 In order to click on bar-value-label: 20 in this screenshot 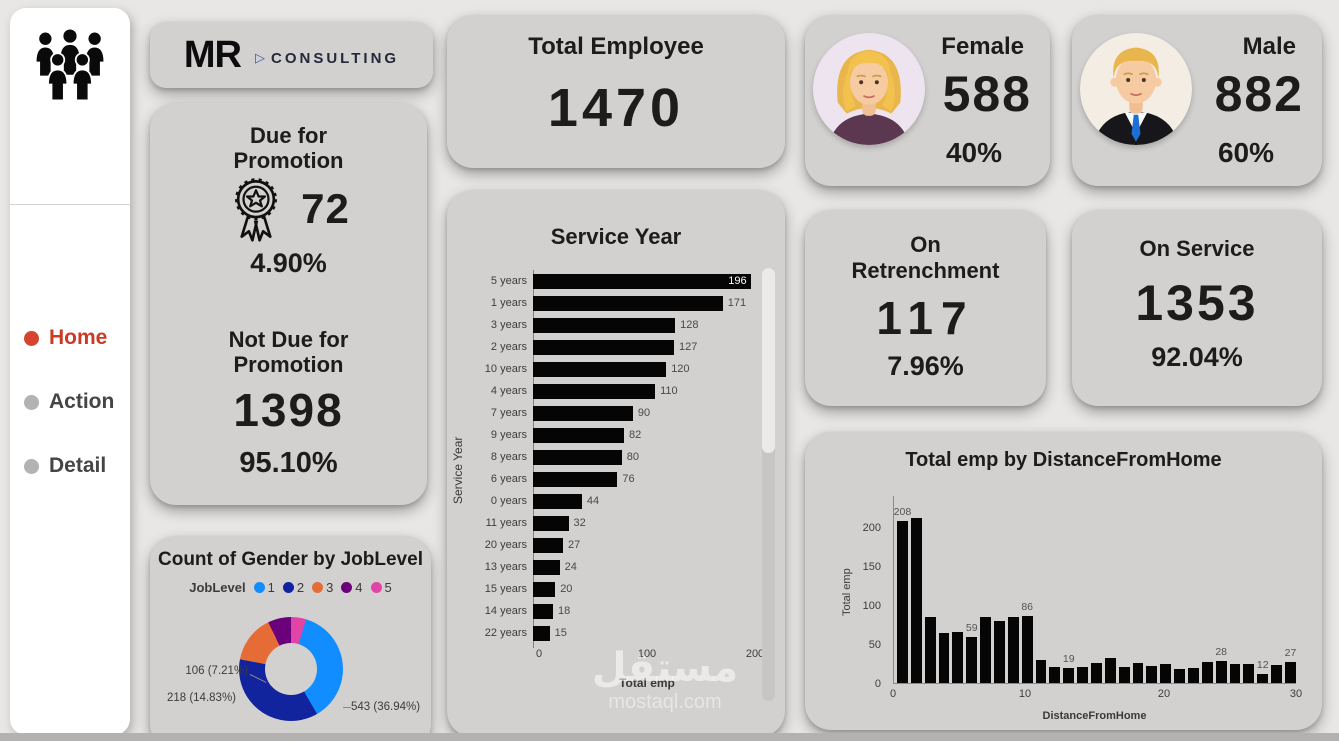, I will do `click(566, 588)`.